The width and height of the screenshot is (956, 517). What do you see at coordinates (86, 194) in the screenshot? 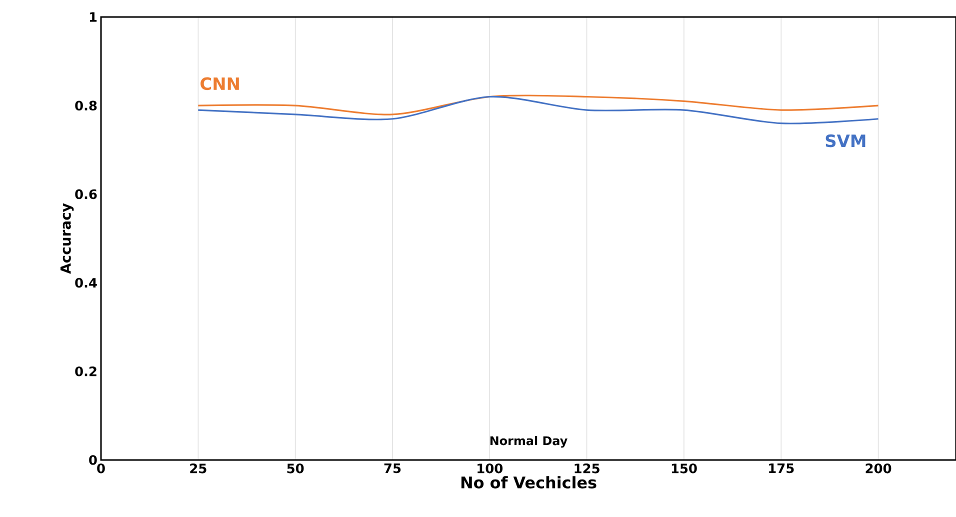
I see `y-tick-label: 0.6` at bounding box center [86, 194].